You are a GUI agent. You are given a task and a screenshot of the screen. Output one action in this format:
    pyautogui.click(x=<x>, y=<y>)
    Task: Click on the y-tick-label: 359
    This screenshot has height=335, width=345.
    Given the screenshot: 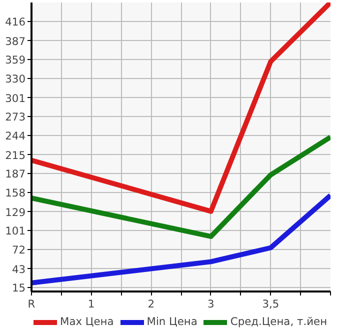 What is the action you would take?
    pyautogui.click(x=15, y=60)
    